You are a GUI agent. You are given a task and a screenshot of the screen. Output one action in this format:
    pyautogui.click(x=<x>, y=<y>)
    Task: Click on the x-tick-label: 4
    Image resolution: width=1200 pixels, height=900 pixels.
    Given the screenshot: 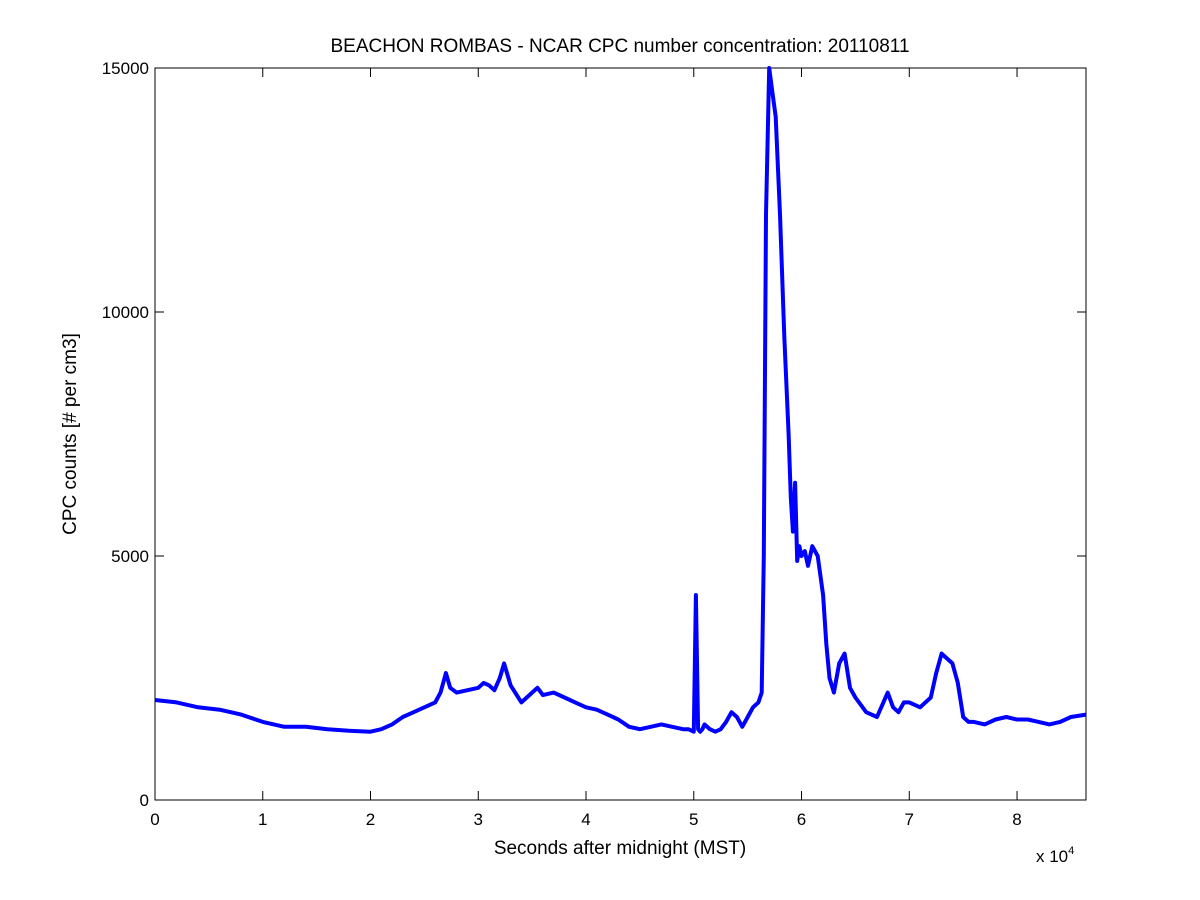 What is the action you would take?
    pyautogui.click(x=585, y=819)
    